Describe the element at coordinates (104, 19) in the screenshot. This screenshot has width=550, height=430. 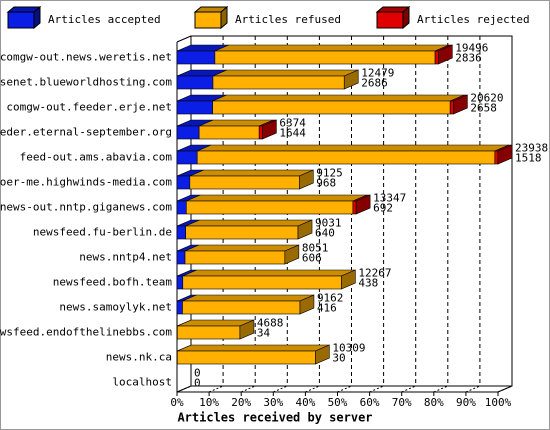
I see `legend-label: Articles accepted` at that location.